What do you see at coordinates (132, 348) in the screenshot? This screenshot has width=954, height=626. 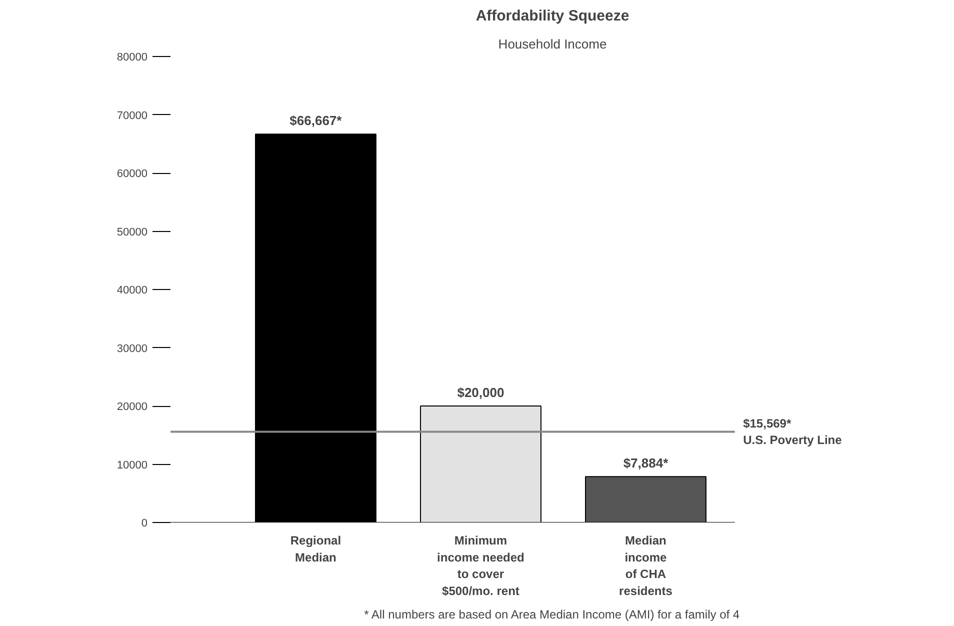 I see `y-tick-label: 30000` at bounding box center [132, 348].